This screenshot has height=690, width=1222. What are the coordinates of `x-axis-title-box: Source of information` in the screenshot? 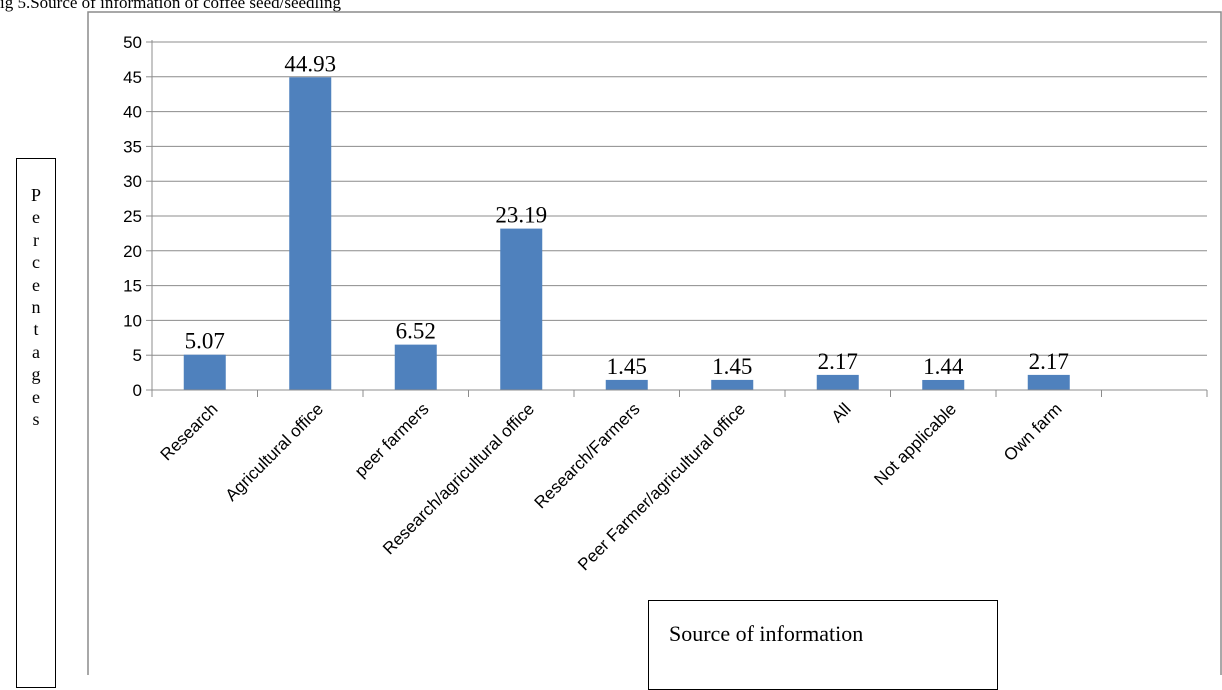 It's located at (823, 645).